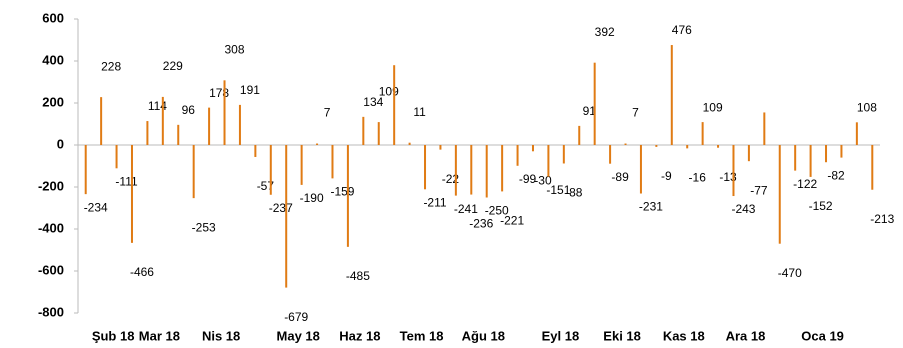 This screenshot has width=903, height=348. Describe the element at coordinates (543, 180) in the screenshot. I see `data-label: -30` at that location.